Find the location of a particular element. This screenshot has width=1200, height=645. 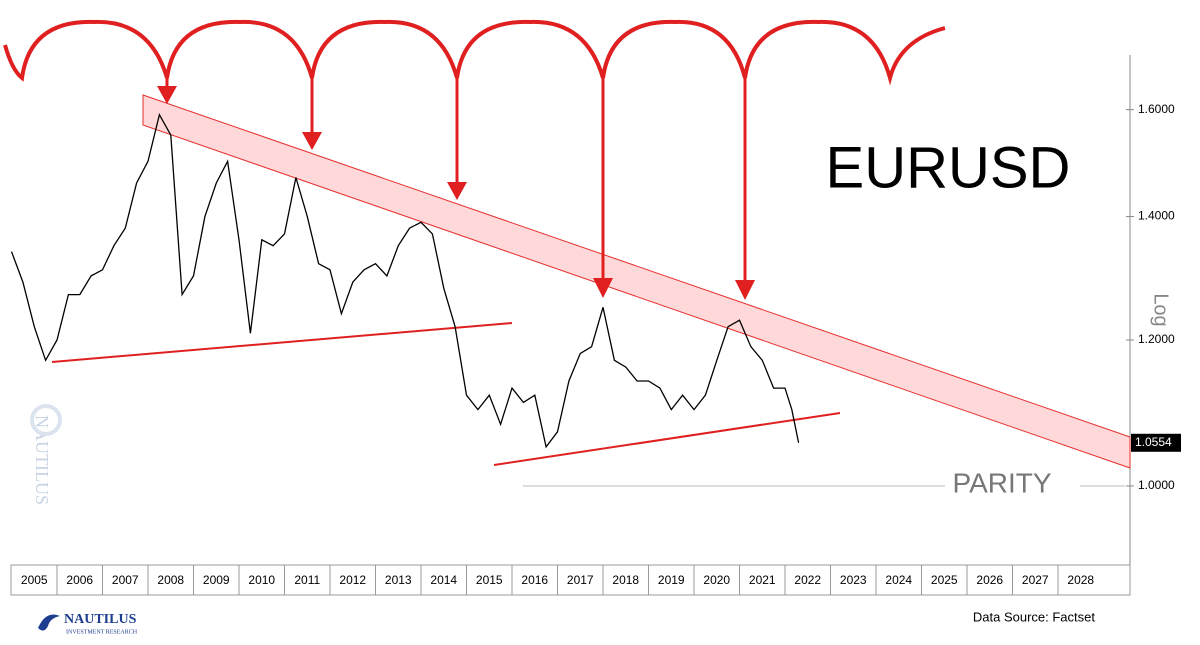

x-tick-label: 2010 is located at coordinates (261, 580).